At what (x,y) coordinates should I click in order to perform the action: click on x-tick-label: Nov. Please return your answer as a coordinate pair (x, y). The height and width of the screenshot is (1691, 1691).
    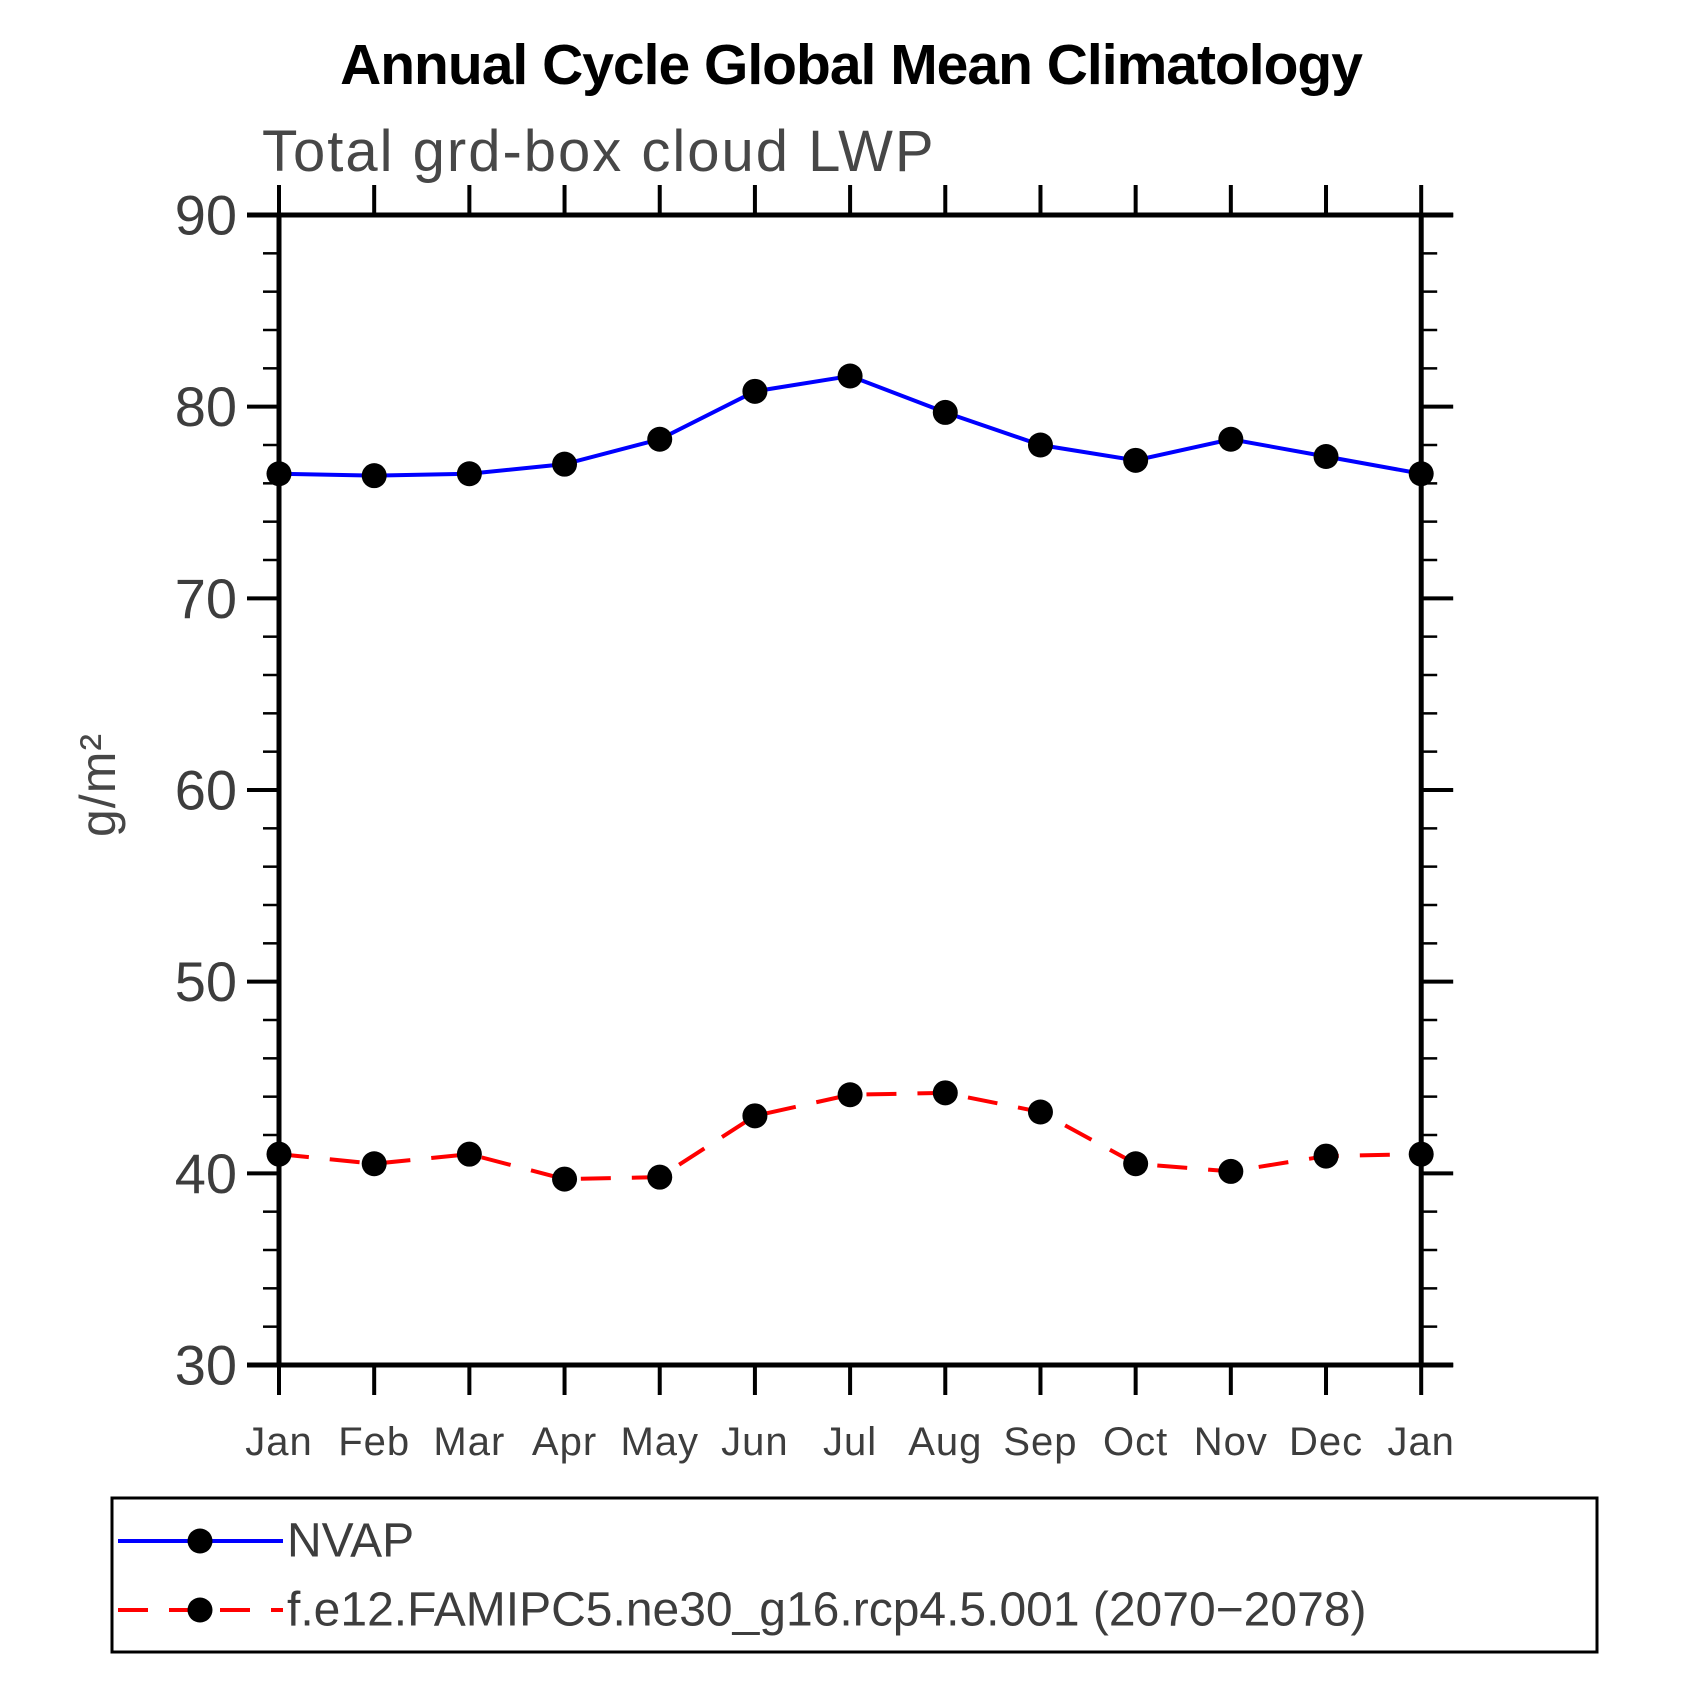
    Looking at the image, I should click on (1231, 1442).